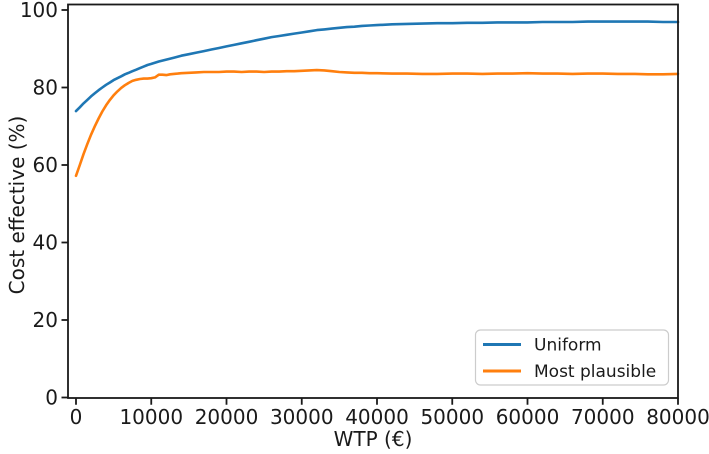  I want to click on y-tick-label: 0, so click(51, 398).